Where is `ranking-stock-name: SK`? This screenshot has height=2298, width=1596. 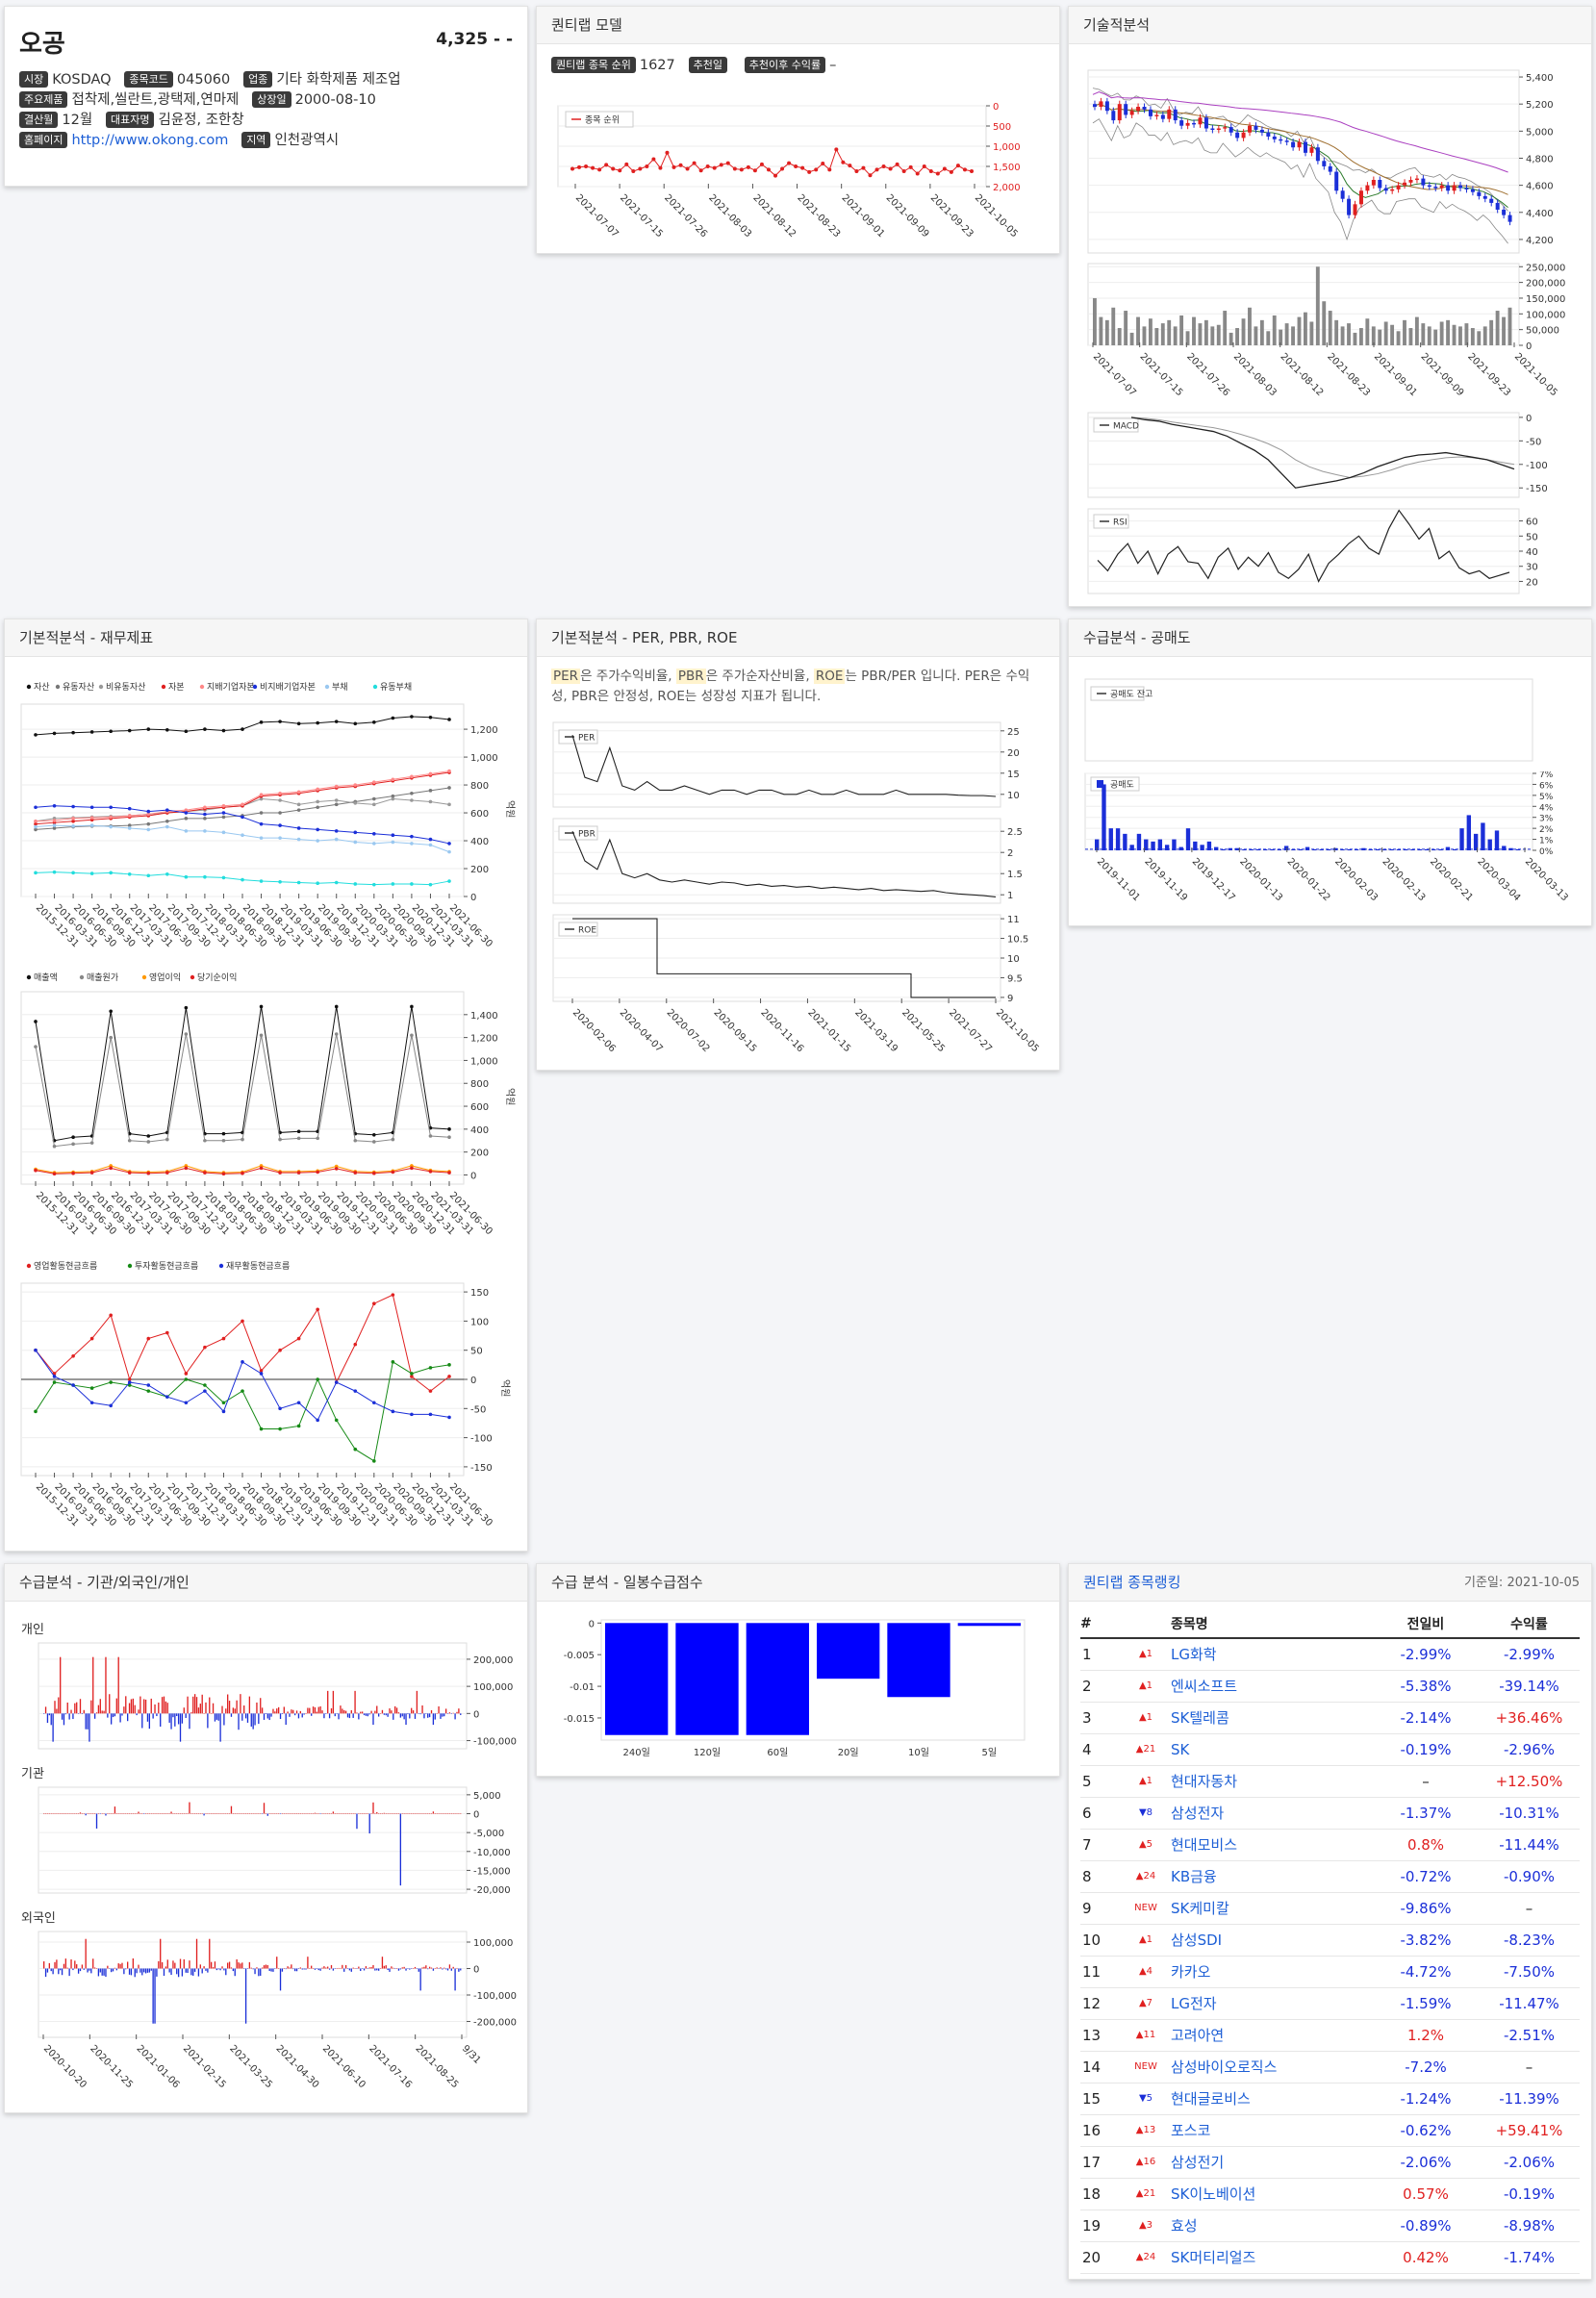
ranking-stock-name: SK is located at coordinates (1272, 1749).